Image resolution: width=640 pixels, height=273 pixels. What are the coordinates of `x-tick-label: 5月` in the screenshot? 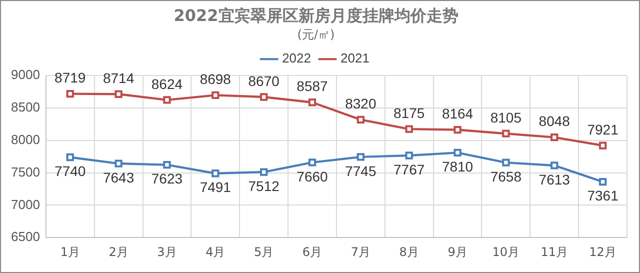 It's located at (264, 251).